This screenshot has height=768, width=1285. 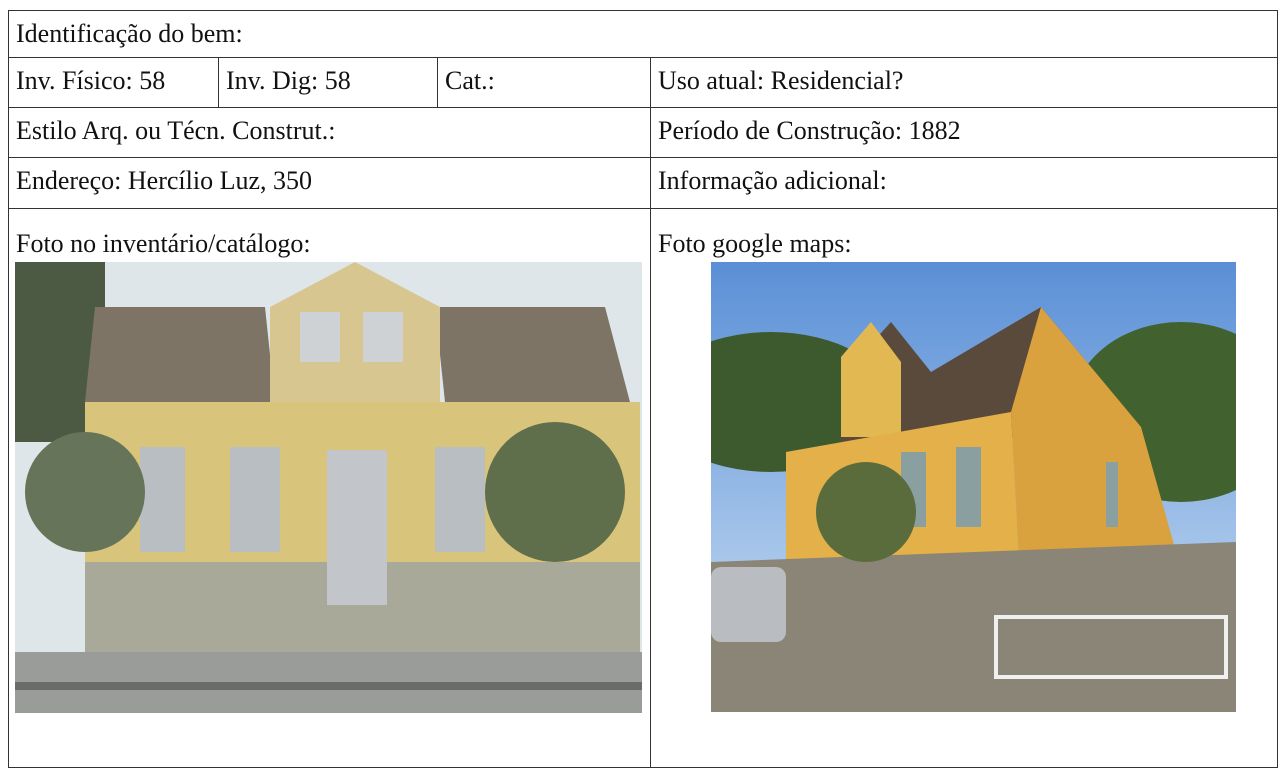 What do you see at coordinates (329, 183) in the screenshot?
I see `cell: Endereço: Hercílio Luz, 350` at bounding box center [329, 183].